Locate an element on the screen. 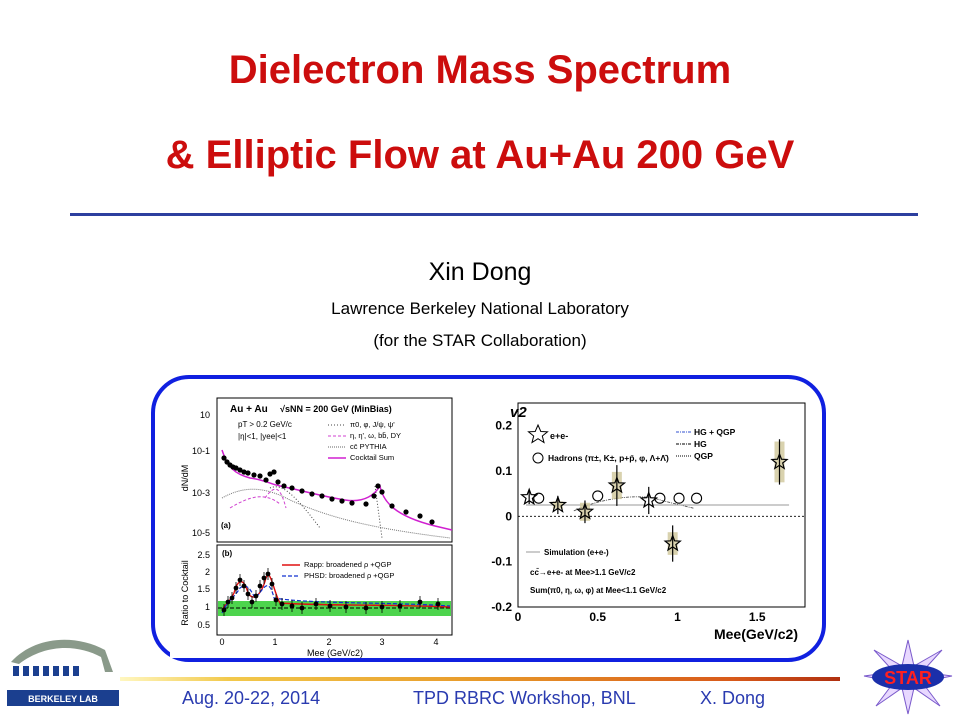  v2-ytick: 0 is located at coordinates (508, 516).